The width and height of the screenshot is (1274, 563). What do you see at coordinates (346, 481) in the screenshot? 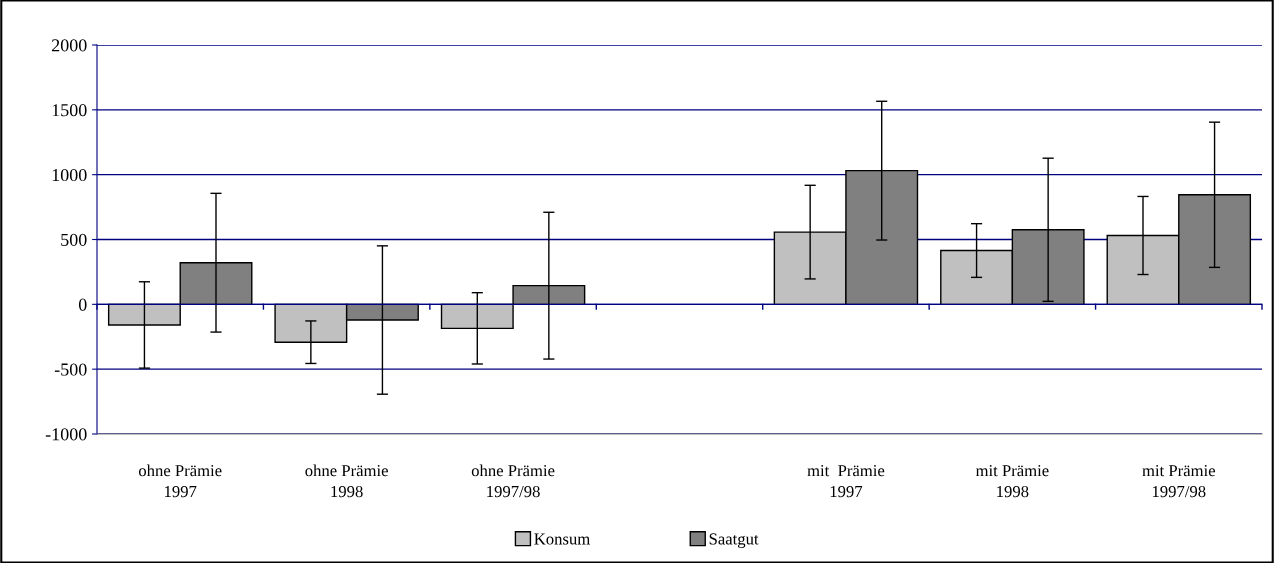
I see `x-tick-label: ohne Prämie 1998` at bounding box center [346, 481].